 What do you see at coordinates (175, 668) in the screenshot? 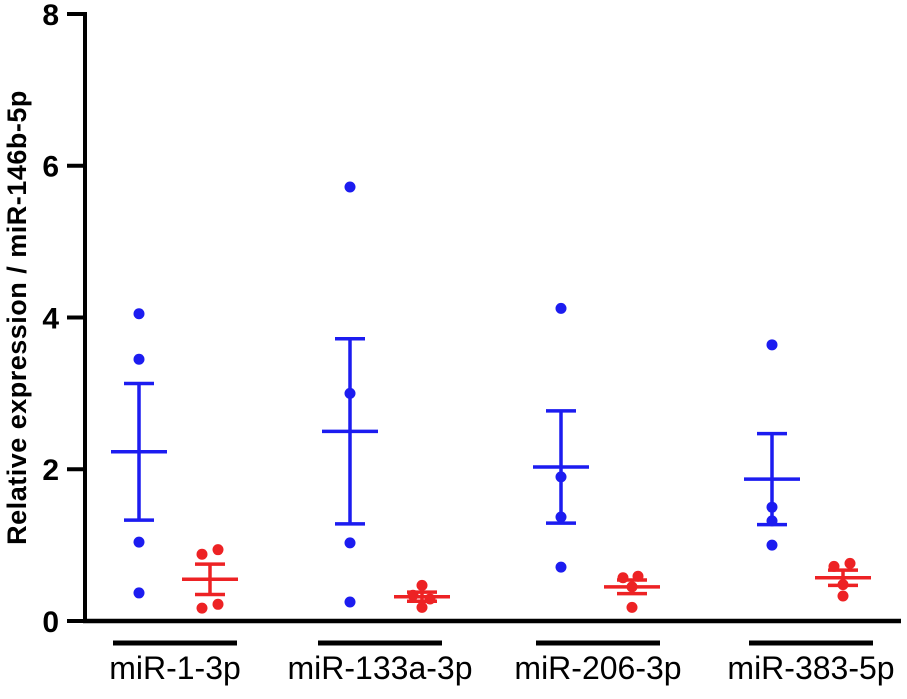
I see `category-label: miR-1-3p` at bounding box center [175, 668].